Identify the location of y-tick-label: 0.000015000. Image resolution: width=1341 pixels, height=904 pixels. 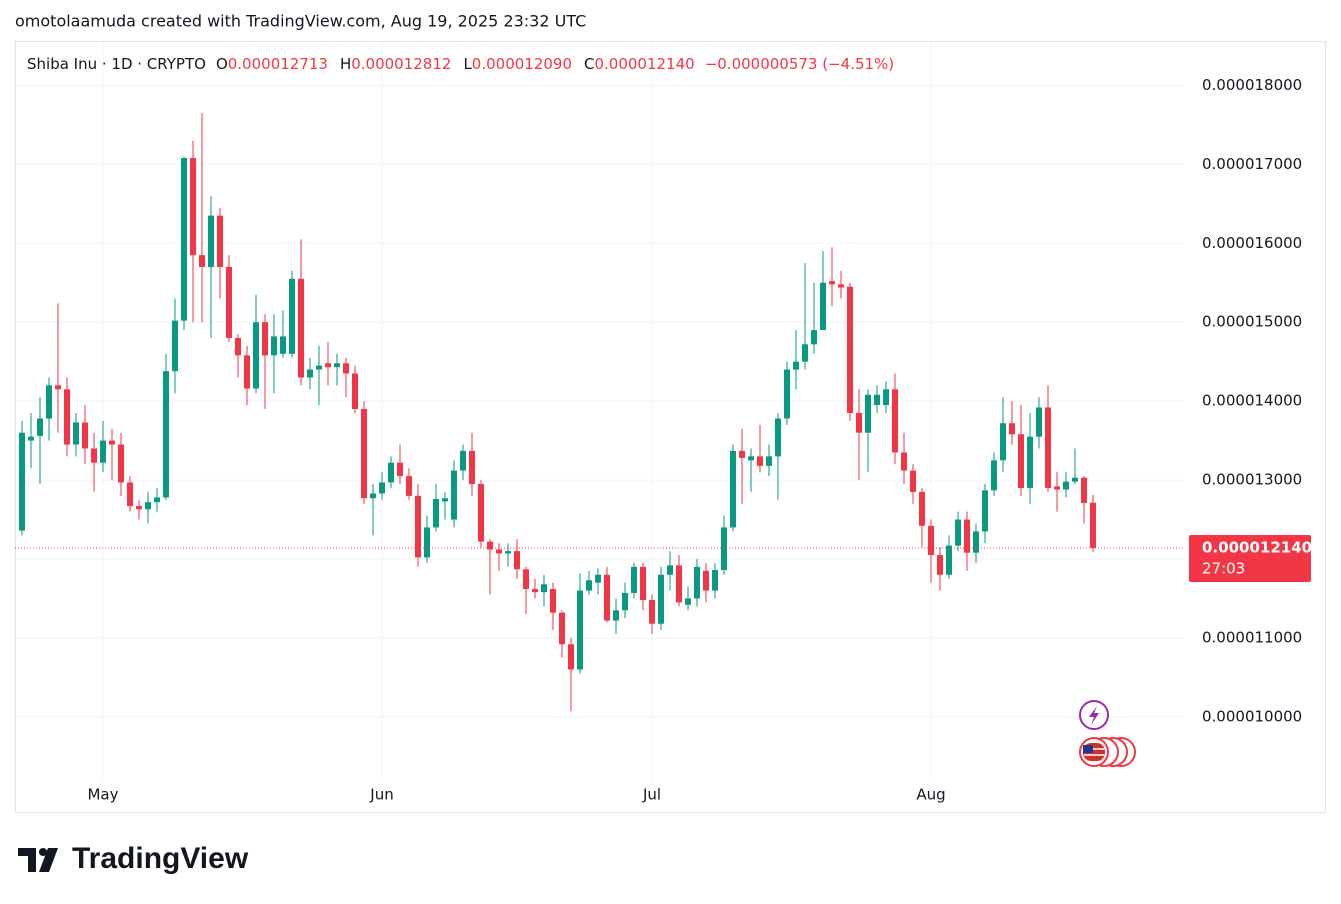
(1252, 322).